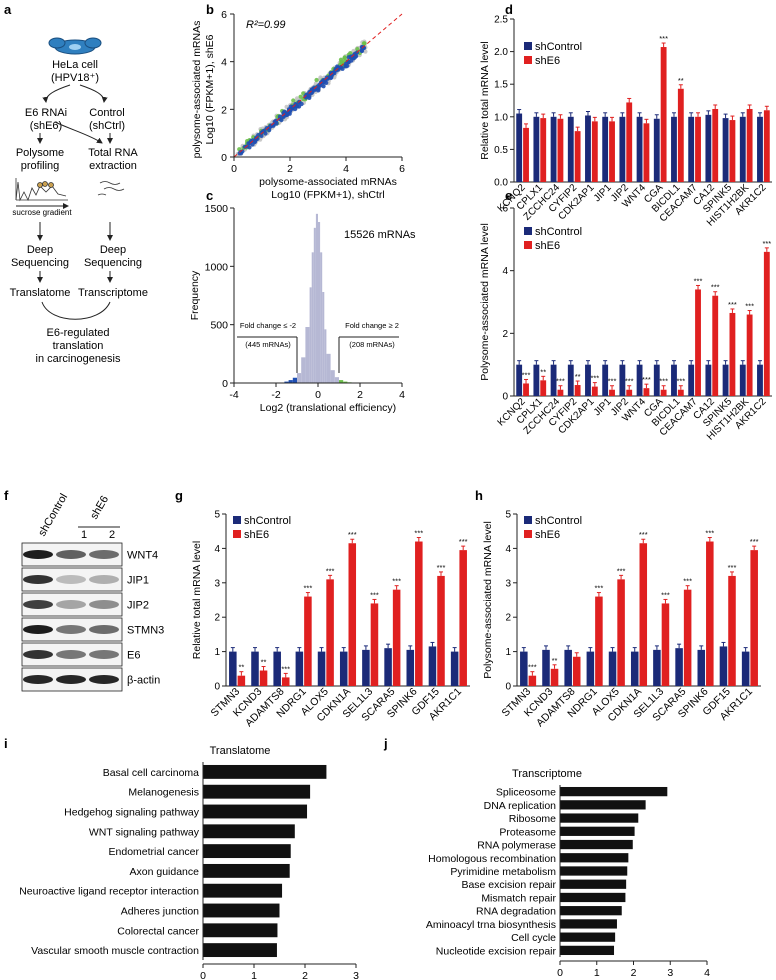  I want to click on x-tick-label: -2, so click(275, 395).